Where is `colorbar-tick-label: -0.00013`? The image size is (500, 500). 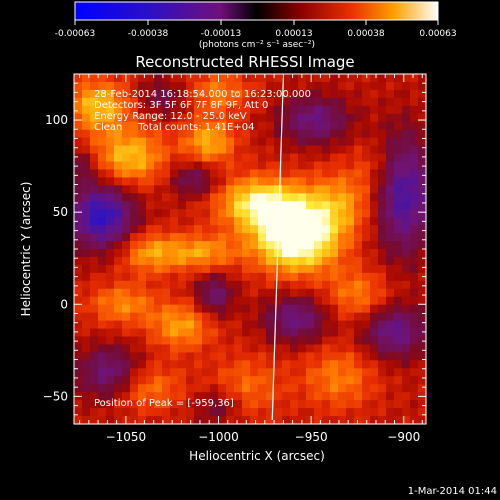 colorbar-tick-label: -0.00013 is located at coordinates (221, 34).